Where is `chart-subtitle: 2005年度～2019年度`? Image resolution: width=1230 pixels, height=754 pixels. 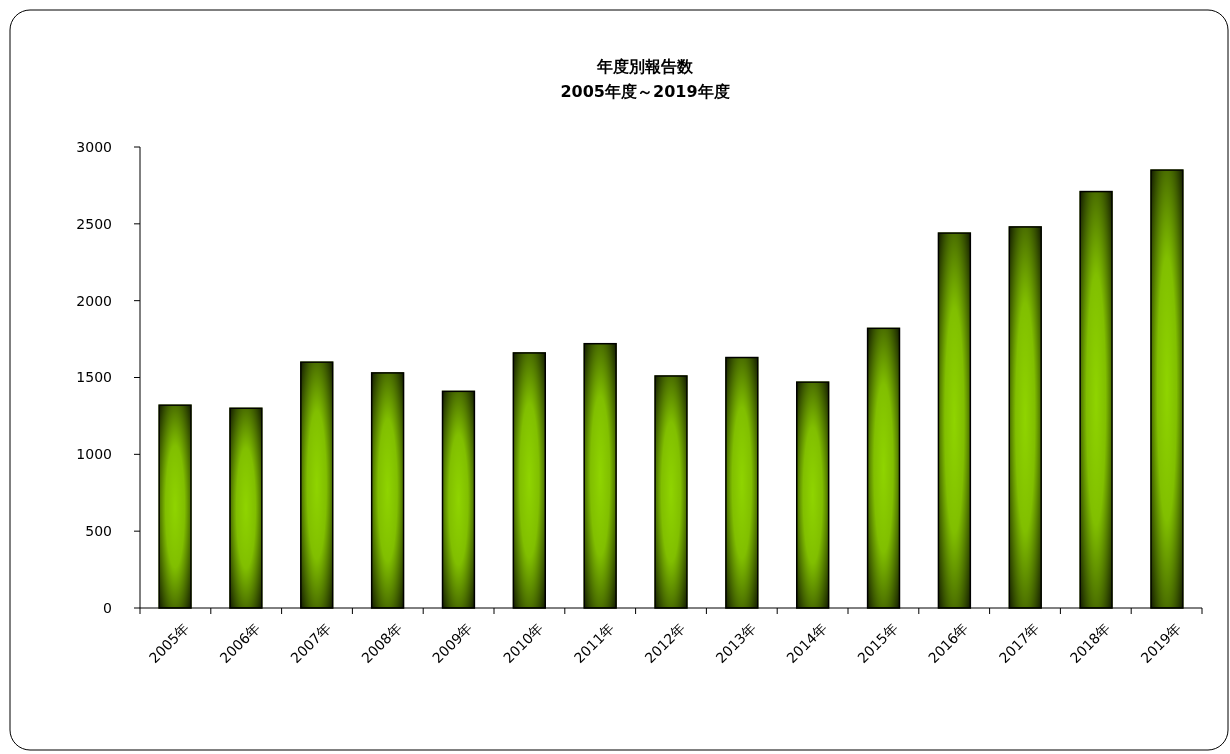 chart-subtitle: 2005年度～2019年度 is located at coordinates (645, 91).